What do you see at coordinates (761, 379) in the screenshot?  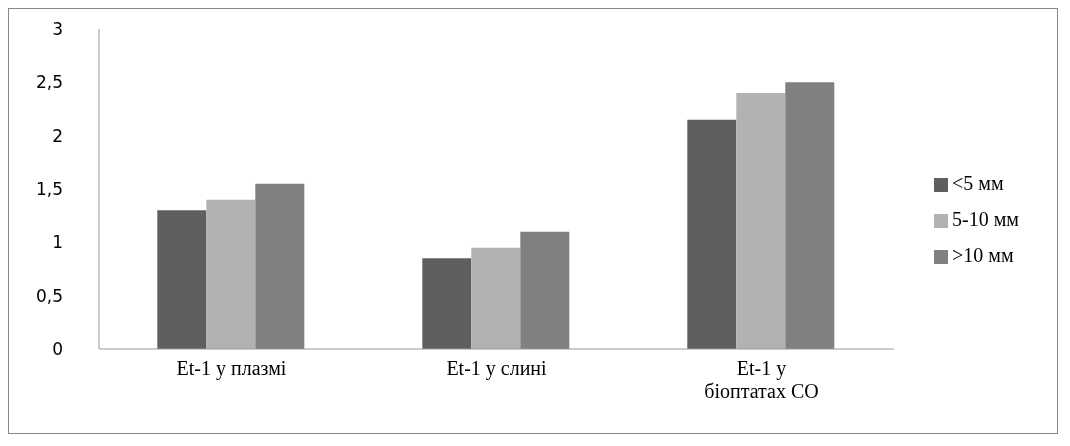 I see `x-tick-label: Et-1 у біоптатах СО` at bounding box center [761, 379].